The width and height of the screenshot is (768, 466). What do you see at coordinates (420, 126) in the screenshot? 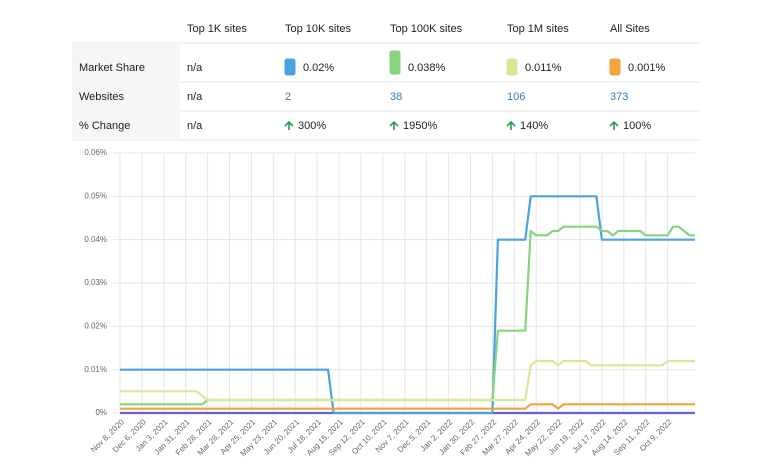
I see `table-cell: 1950%` at bounding box center [420, 126].